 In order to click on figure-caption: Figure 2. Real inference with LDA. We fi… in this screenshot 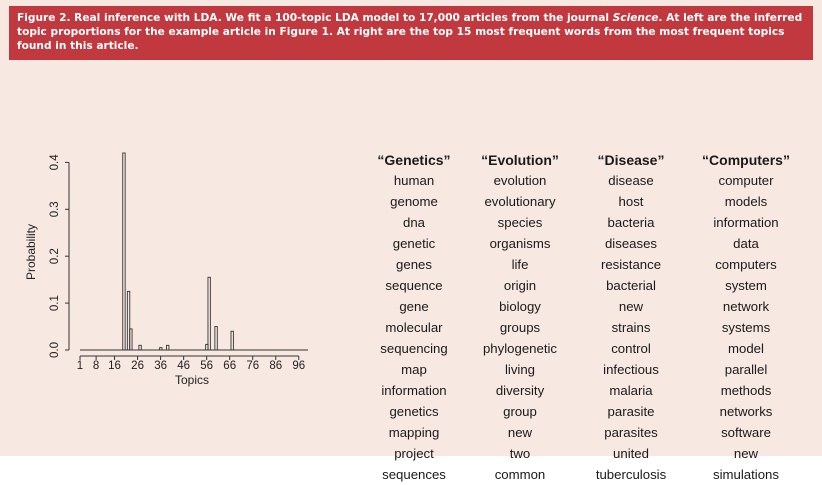, I will do `click(411, 33)`.